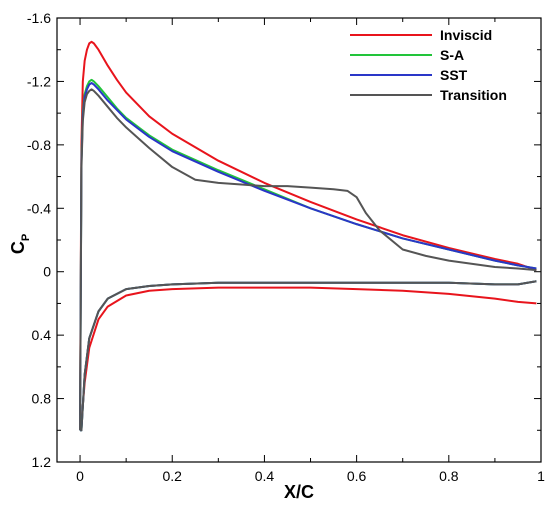 This screenshot has height=506, width=550. Describe the element at coordinates (42, 462) in the screenshot. I see `y-tick-label: 1.2` at that location.